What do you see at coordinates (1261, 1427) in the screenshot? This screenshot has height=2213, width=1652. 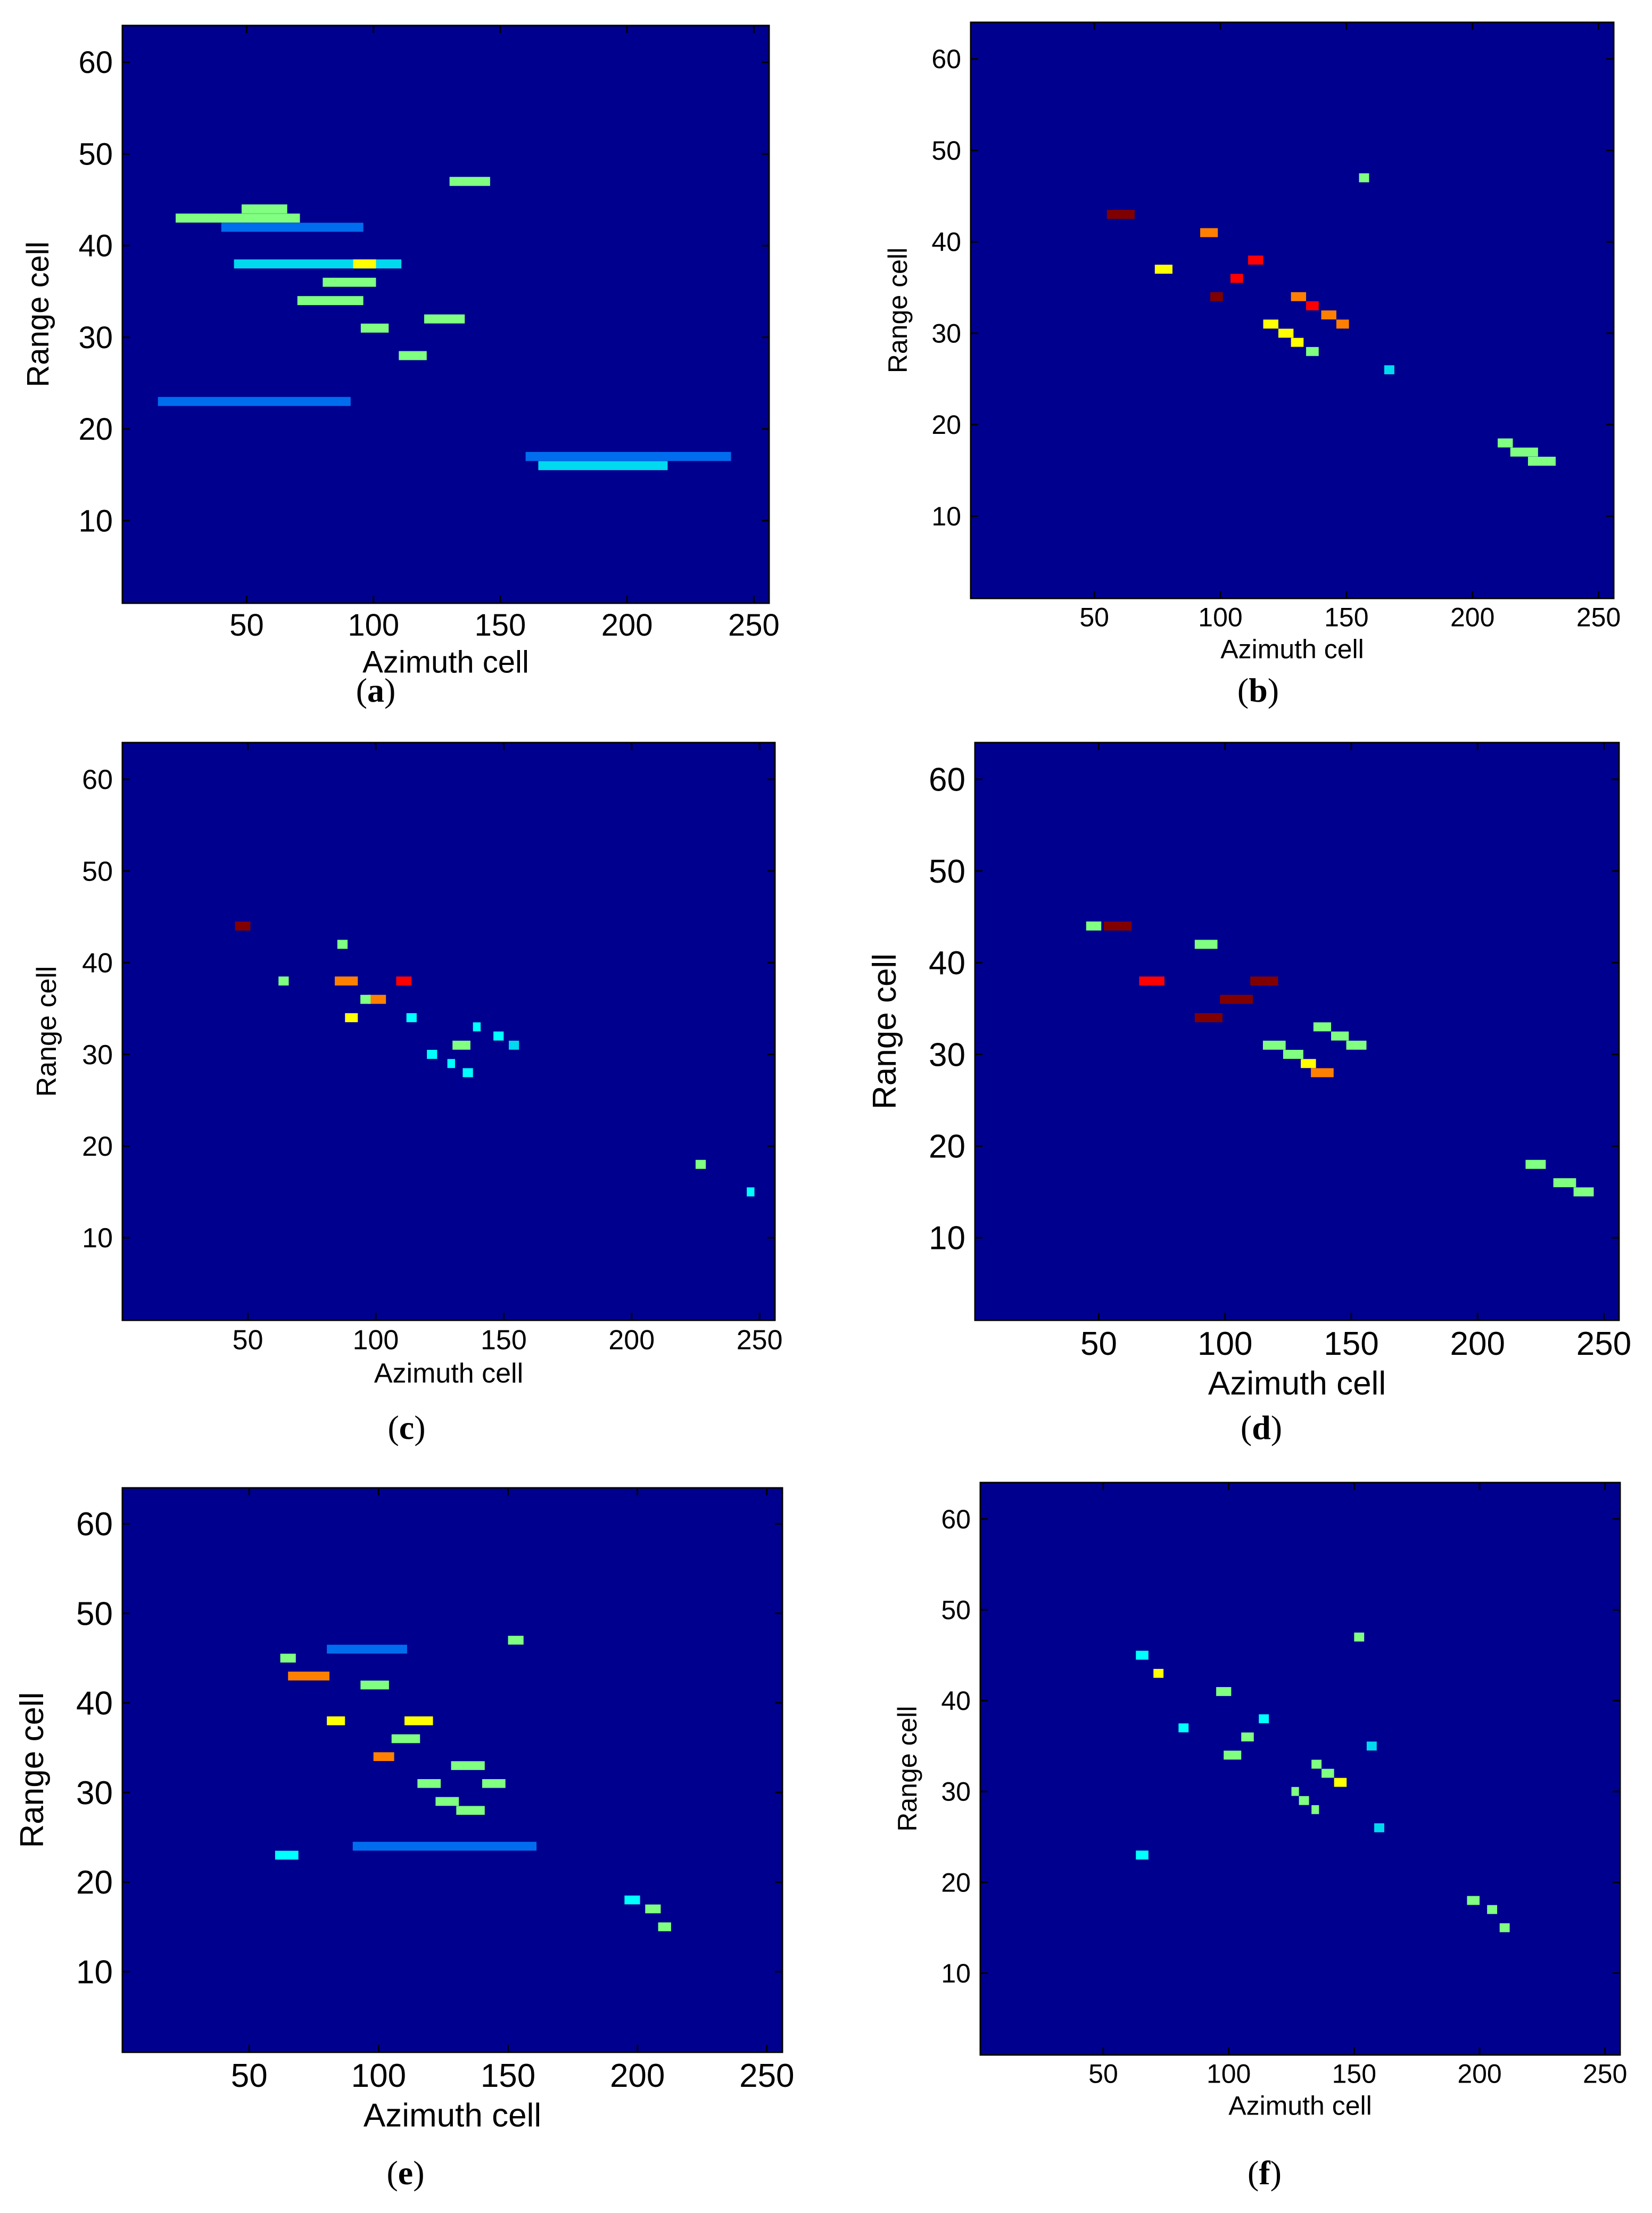 I see `caption-d: (d)` at bounding box center [1261, 1427].